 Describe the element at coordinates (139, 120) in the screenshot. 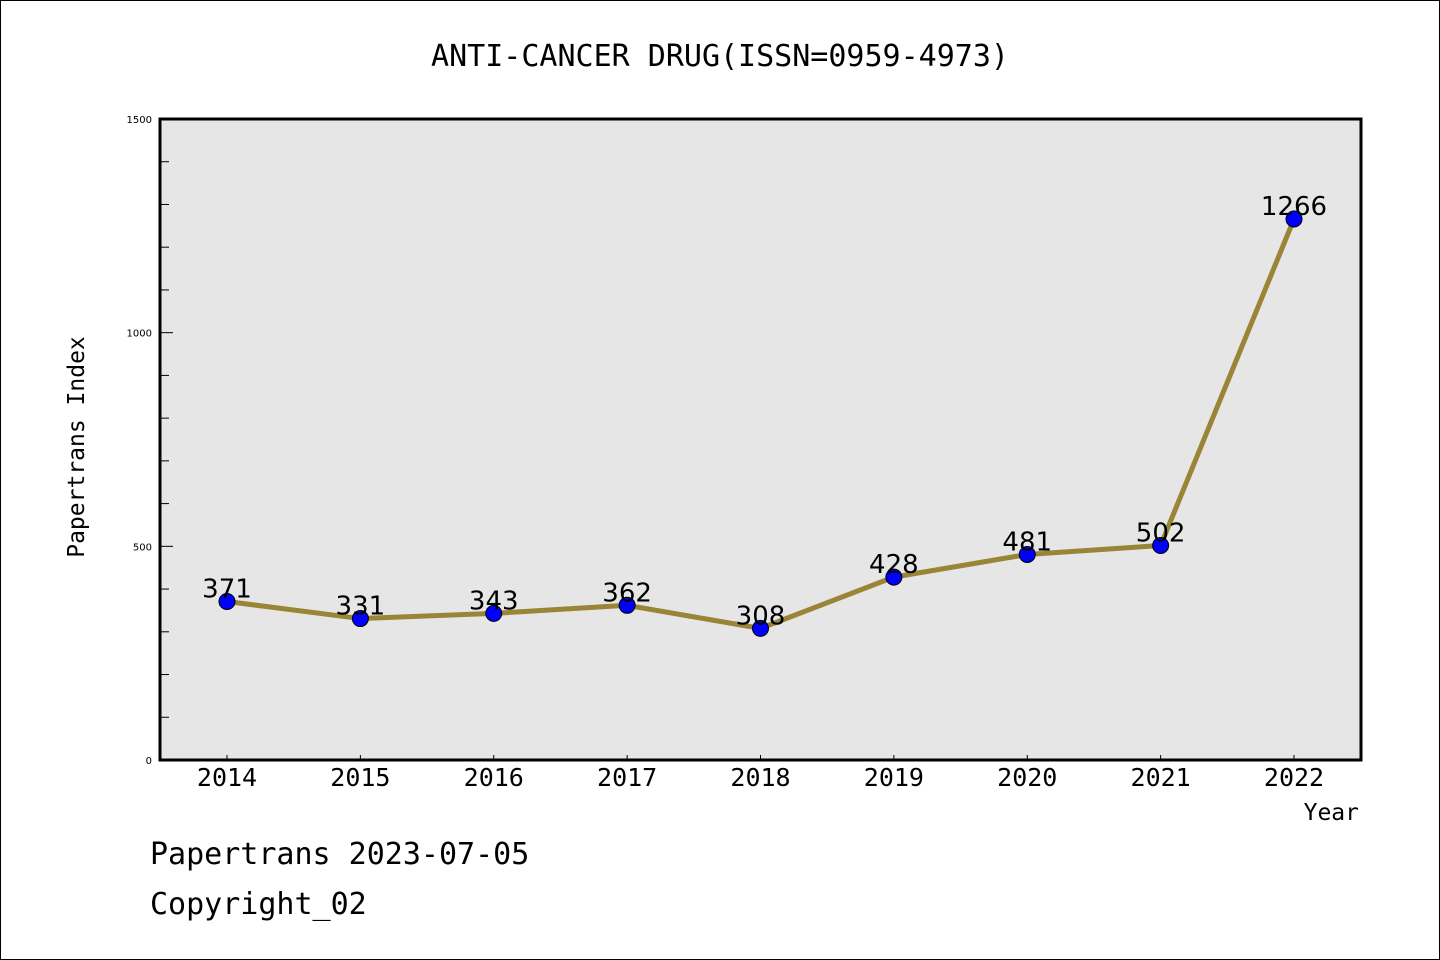

I see `y-tick-label: 1500` at that location.